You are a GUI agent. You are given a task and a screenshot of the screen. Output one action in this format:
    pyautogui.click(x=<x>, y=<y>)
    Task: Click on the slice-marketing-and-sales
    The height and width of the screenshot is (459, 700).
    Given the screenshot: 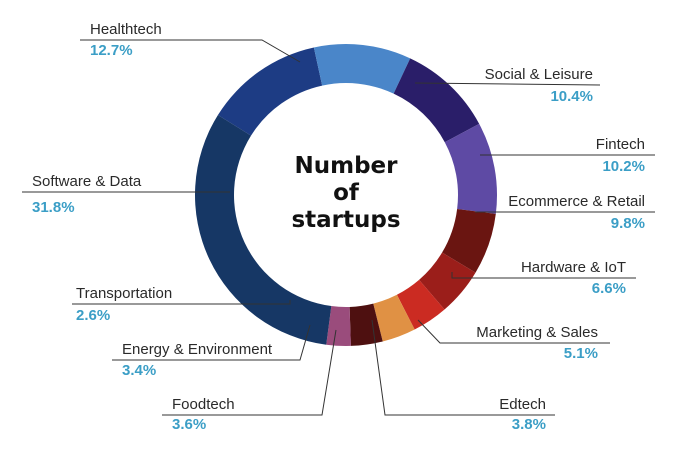 What is the action you would take?
    pyautogui.click(x=447, y=281)
    